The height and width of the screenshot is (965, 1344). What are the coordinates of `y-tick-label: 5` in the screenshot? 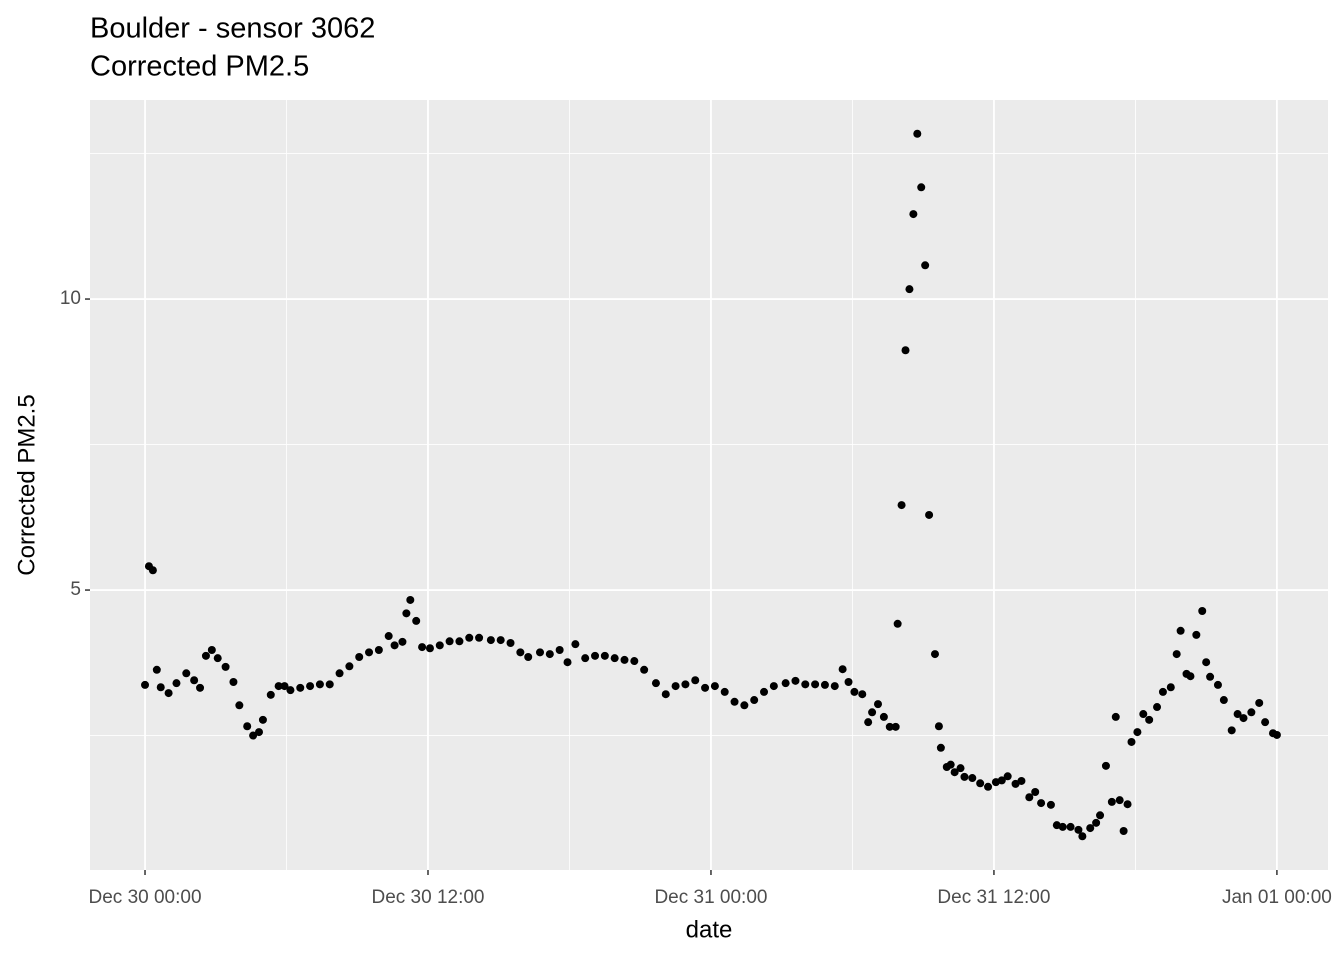 It's located at (75, 589).